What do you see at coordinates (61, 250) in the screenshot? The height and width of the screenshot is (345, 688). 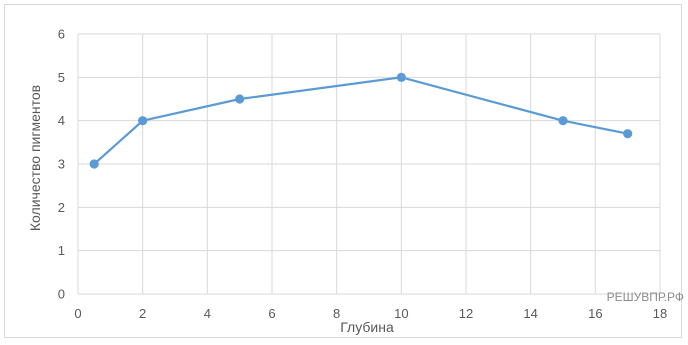 I see `y-tick-label-1: 1` at bounding box center [61, 250].